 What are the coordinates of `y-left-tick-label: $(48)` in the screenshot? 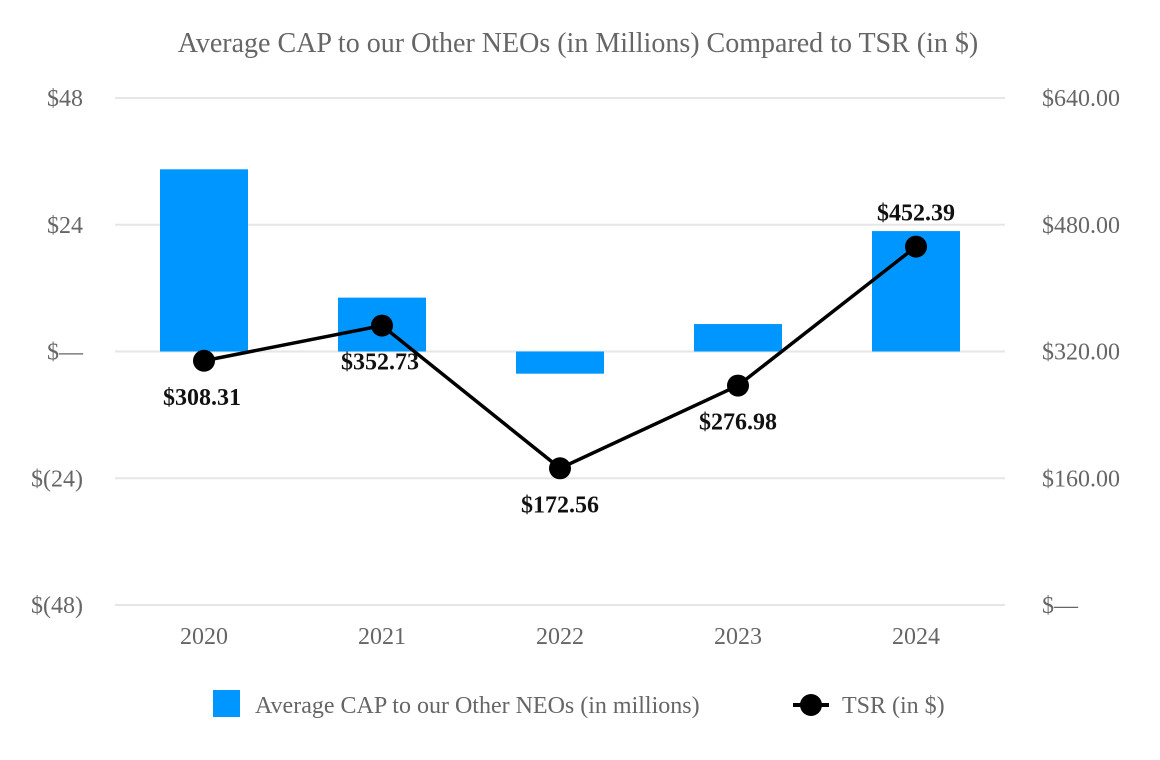 It's located at (57, 606).